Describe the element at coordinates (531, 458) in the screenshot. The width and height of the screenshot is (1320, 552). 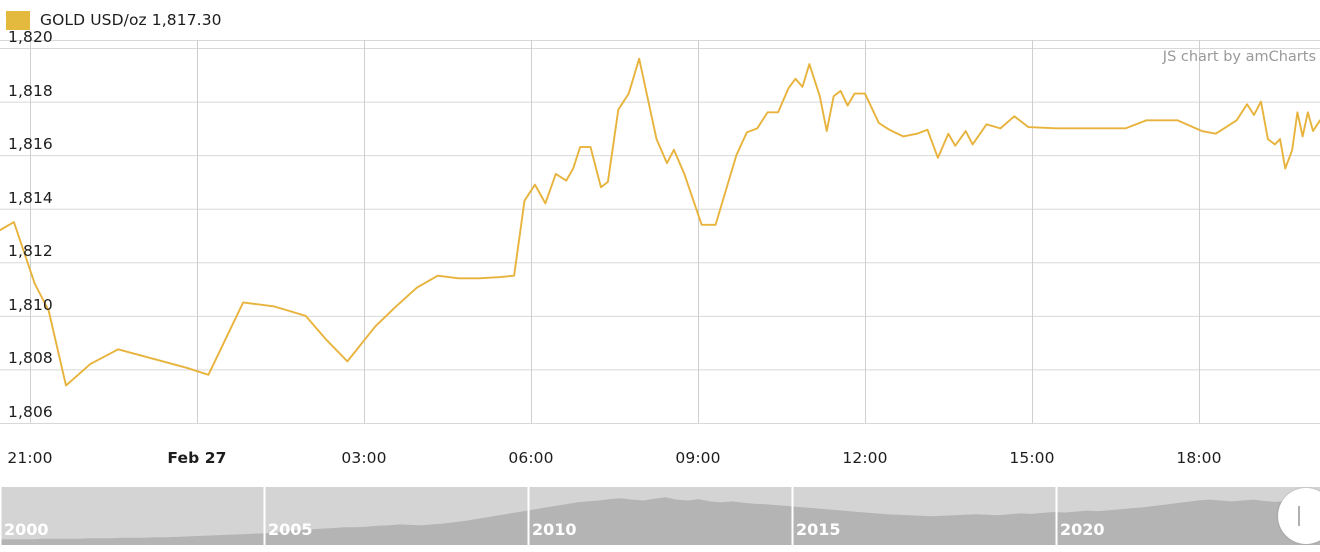
I see `x-axis-tick-label: 06:00` at that location.